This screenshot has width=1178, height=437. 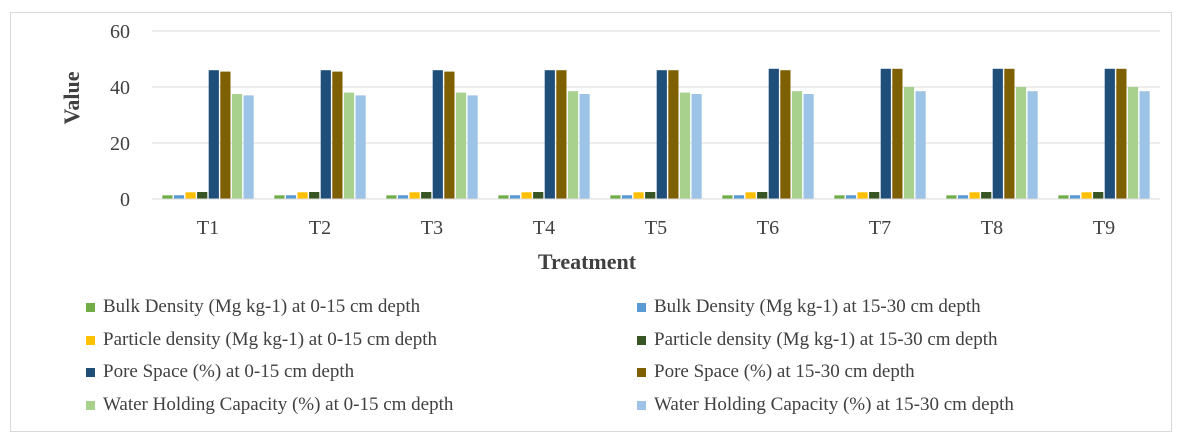 I want to click on y-tick-label: 20, so click(x=120, y=144).